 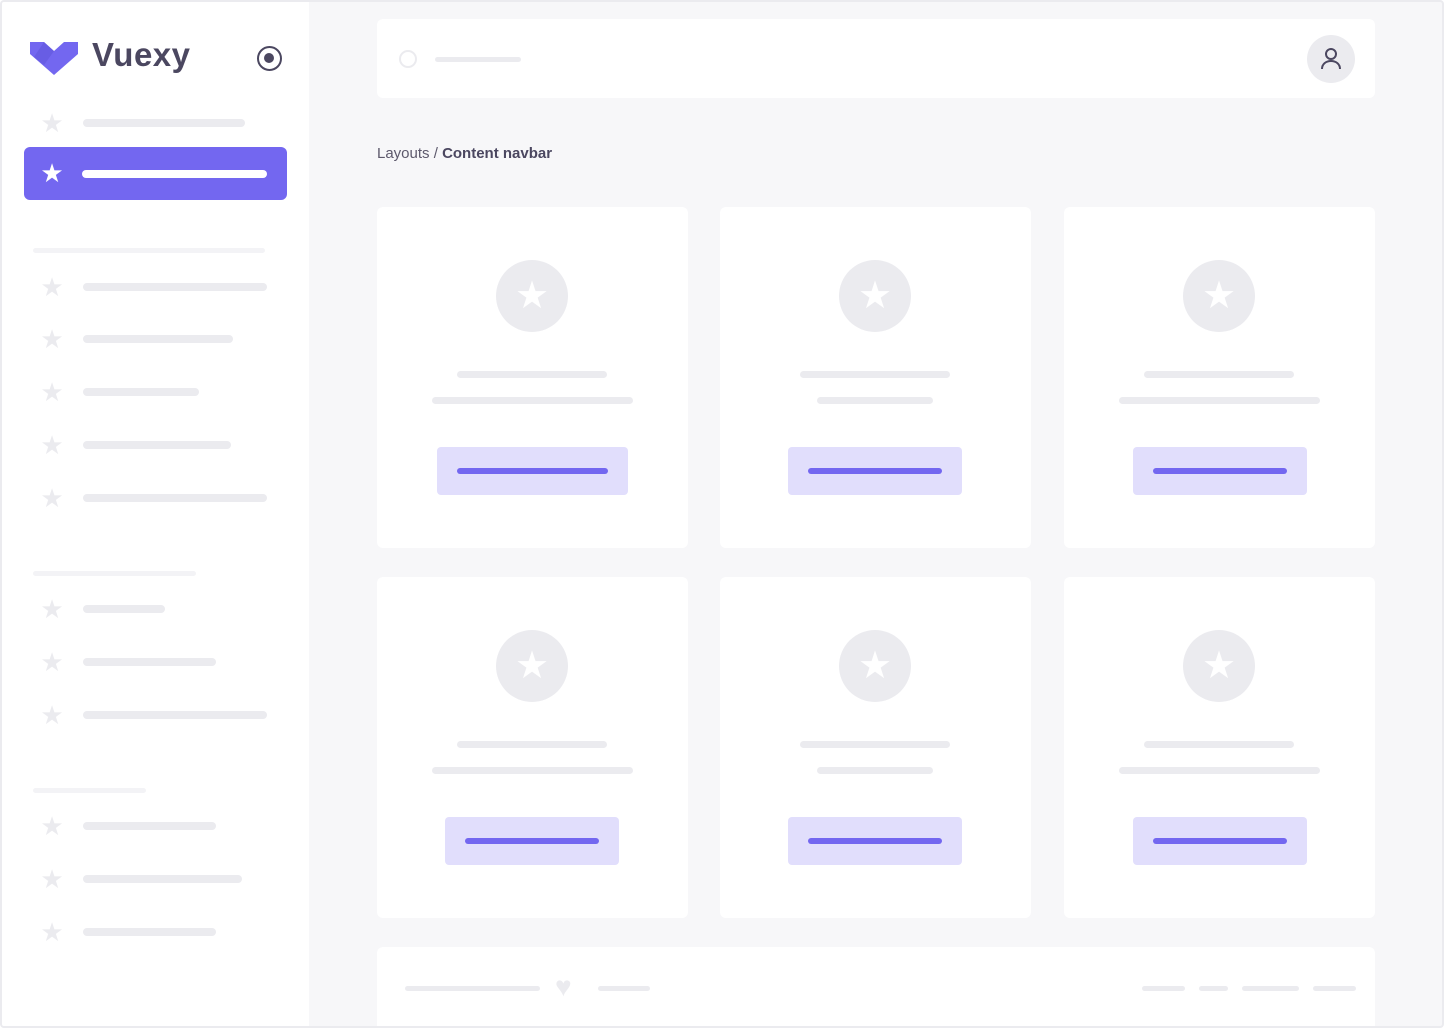 I want to click on footer: ♥, so click(x=876, y=986).